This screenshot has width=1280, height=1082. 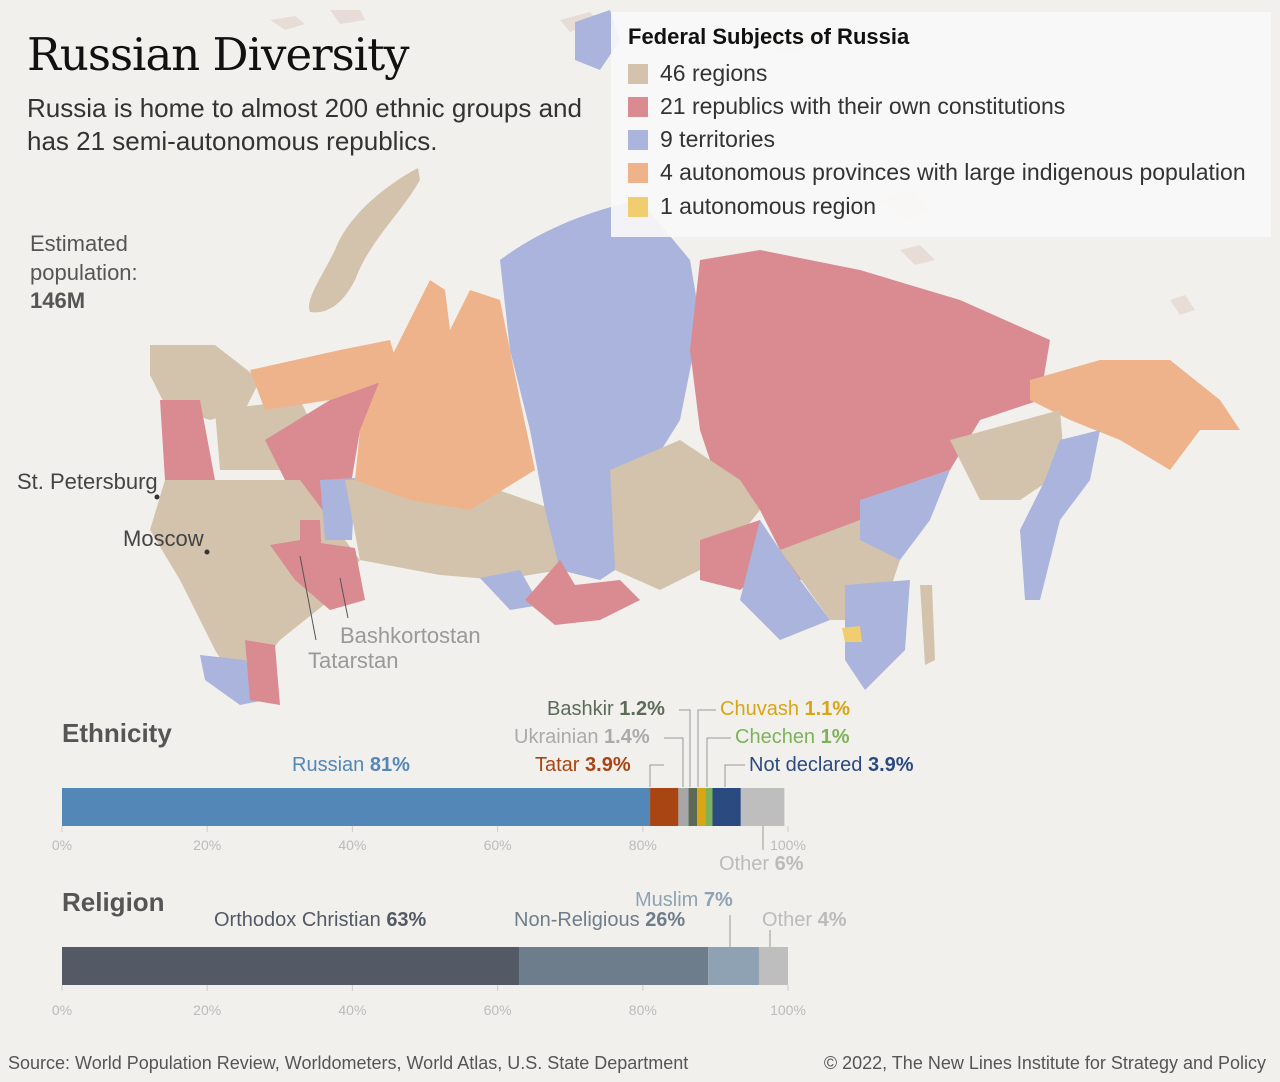 What do you see at coordinates (761, 864) in the screenshot?
I see `label-ethnicity-other: Other 6%` at bounding box center [761, 864].